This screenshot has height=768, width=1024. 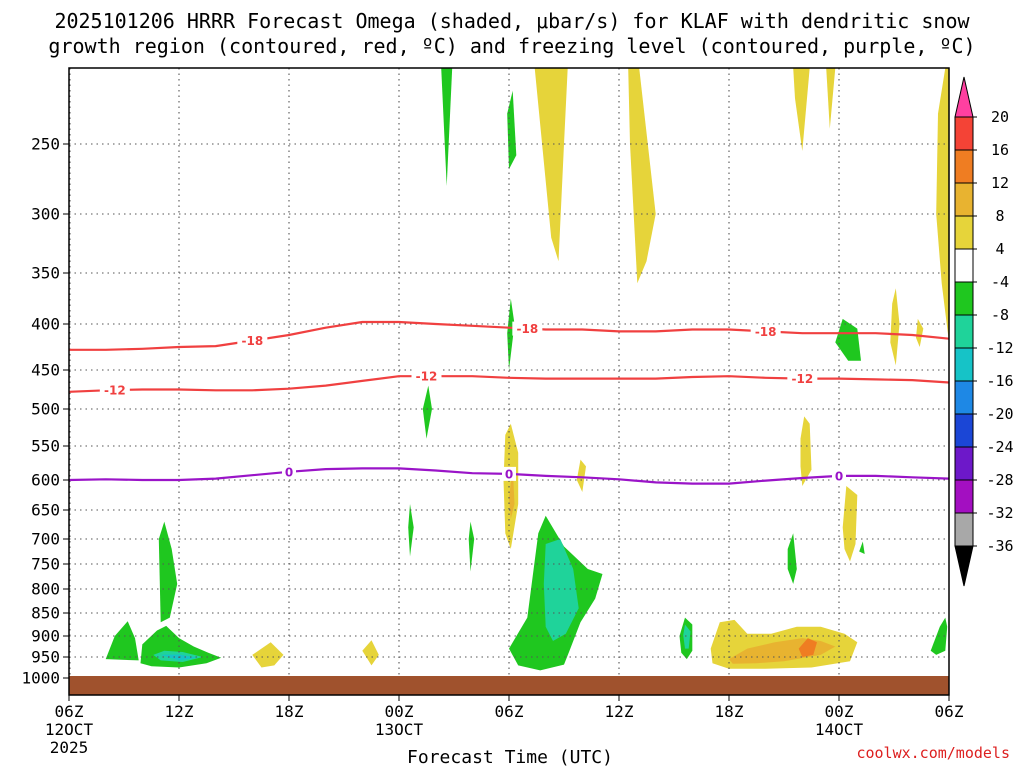 I want to click on y-tick-label-250: 250, so click(x=45, y=144).